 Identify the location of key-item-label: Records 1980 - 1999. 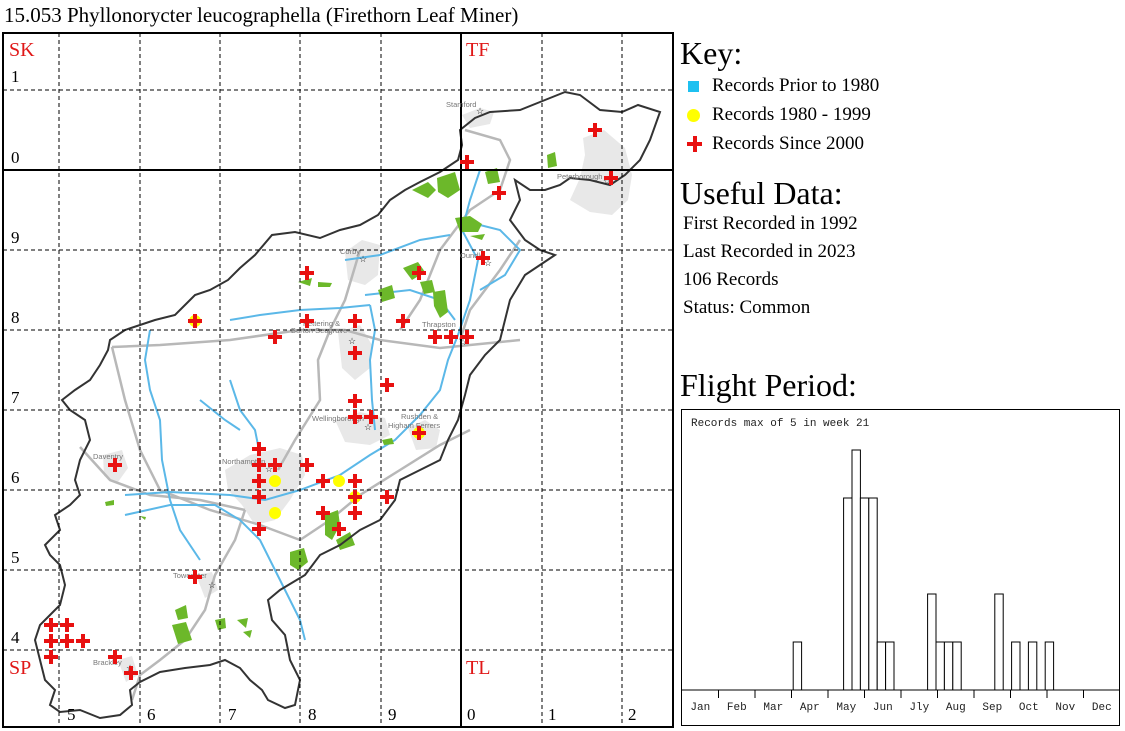
(791, 114).